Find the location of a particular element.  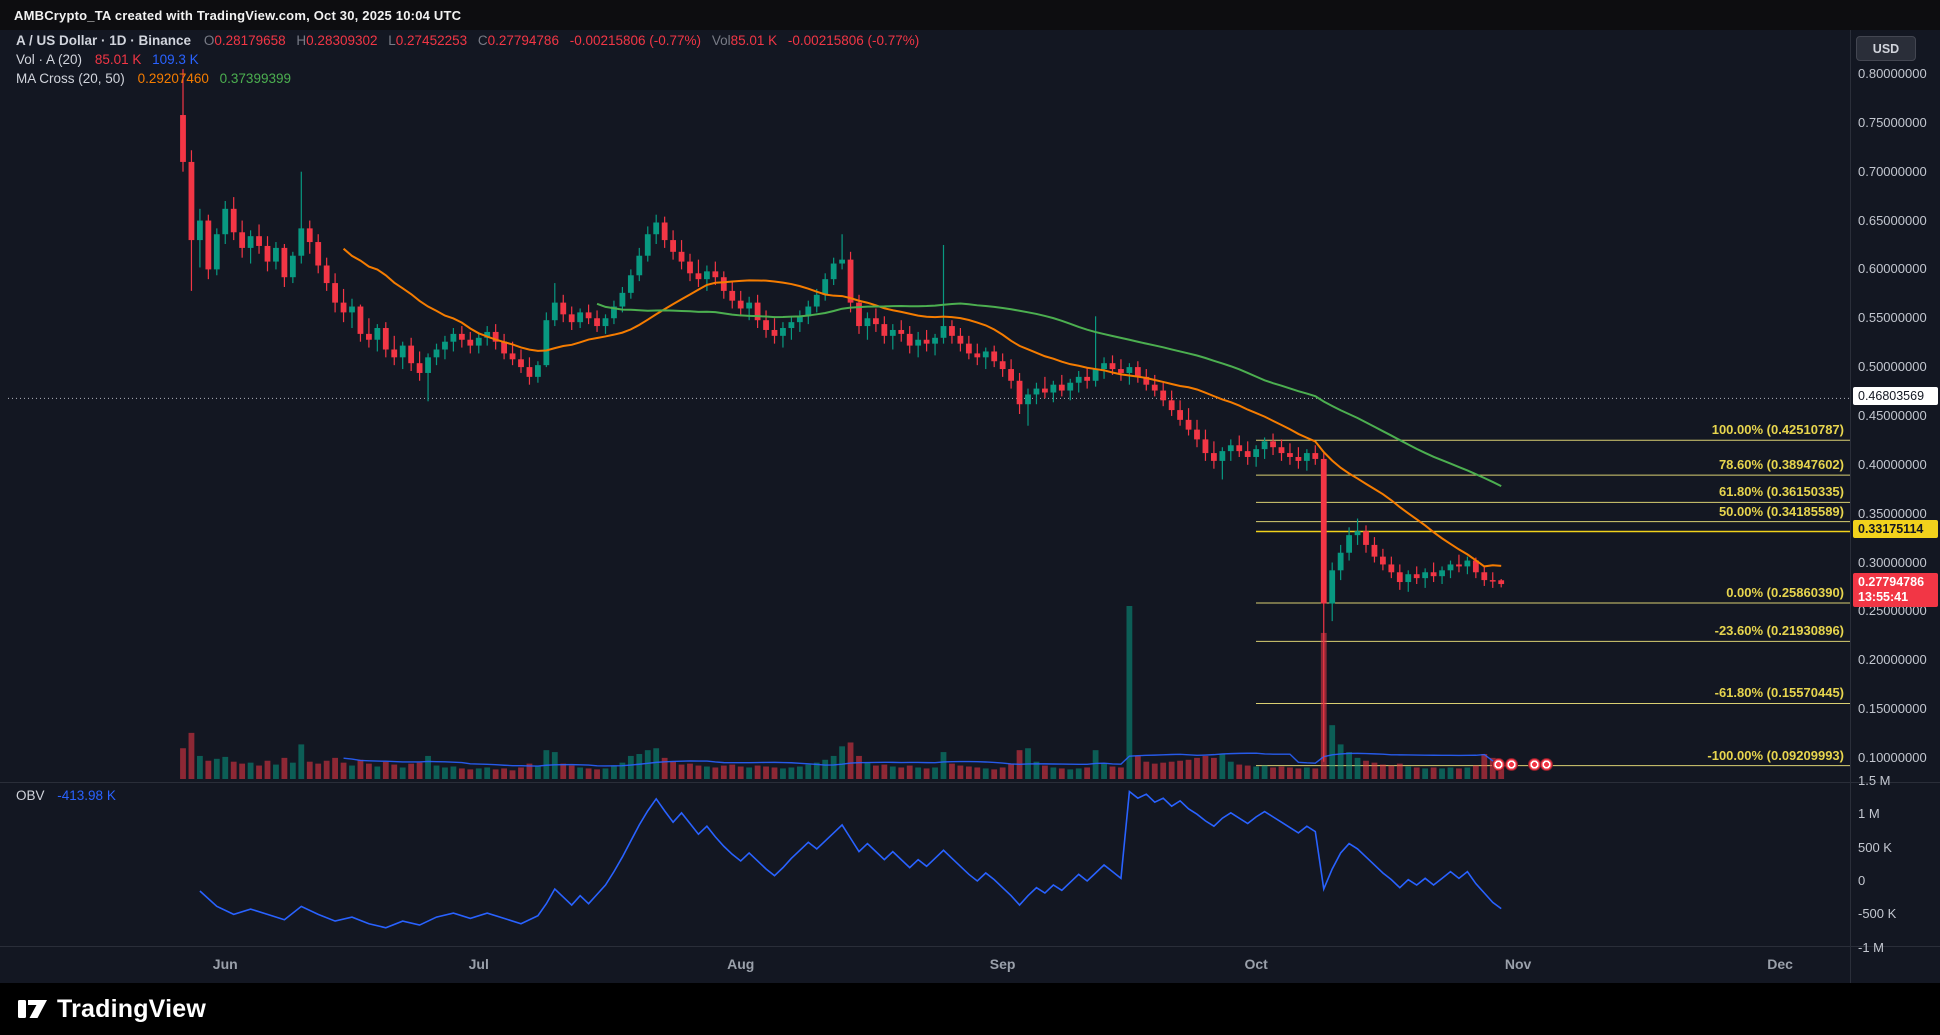

time-tick-oct: Oct is located at coordinates (1256, 964).